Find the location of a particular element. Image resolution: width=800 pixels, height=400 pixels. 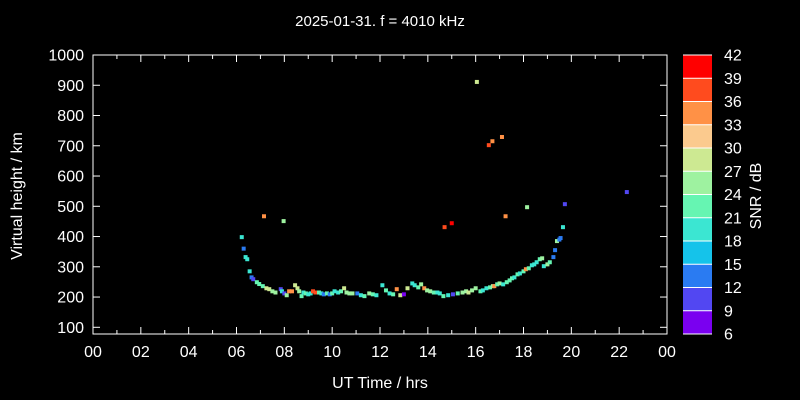

x-tick-label: 22 is located at coordinates (619, 352).